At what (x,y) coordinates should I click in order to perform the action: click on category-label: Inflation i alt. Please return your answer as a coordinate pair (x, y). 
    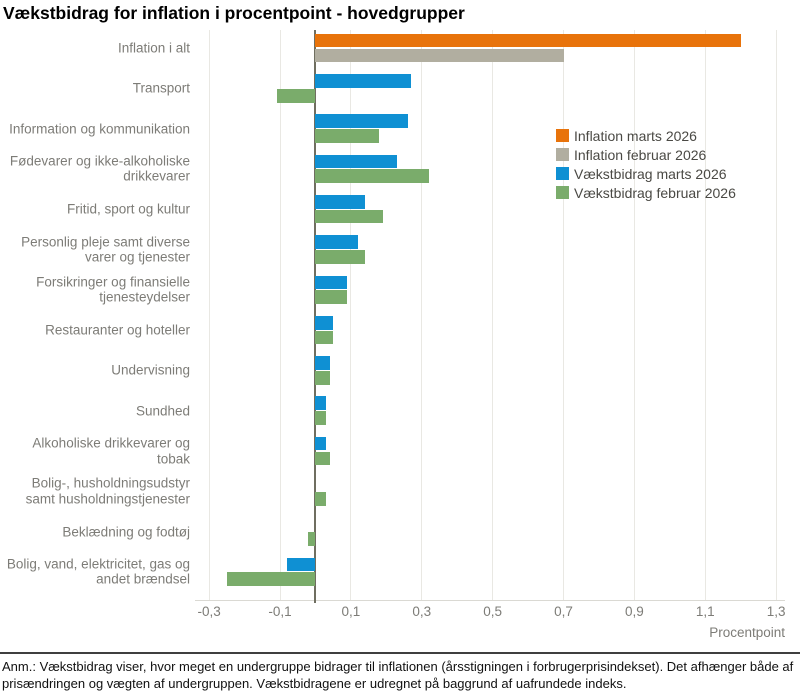
    Looking at the image, I should click on (153, 48).